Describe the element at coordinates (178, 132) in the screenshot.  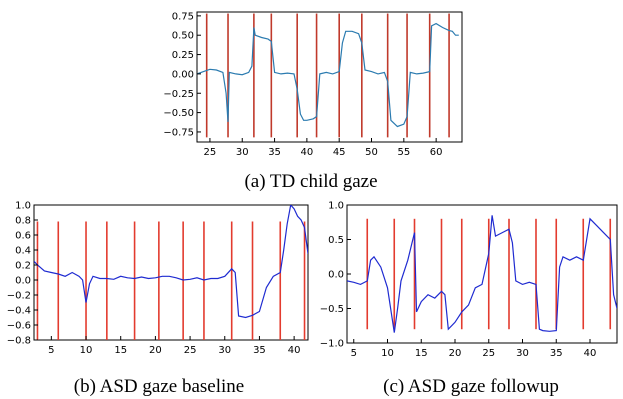
I see `td-y-tick-label: −0.75` at that location.